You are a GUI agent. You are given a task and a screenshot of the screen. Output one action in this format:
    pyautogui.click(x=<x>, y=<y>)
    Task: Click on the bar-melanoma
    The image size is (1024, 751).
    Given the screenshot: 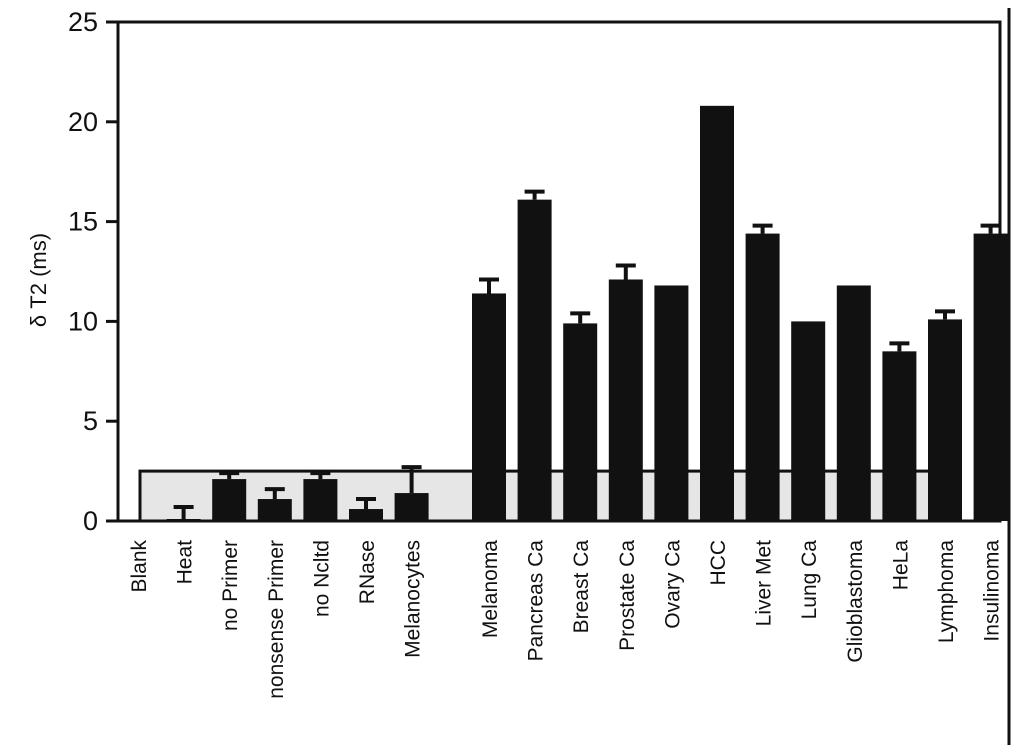 What is the action you would take?
    pyautogui.click(x=489, y=407)
    